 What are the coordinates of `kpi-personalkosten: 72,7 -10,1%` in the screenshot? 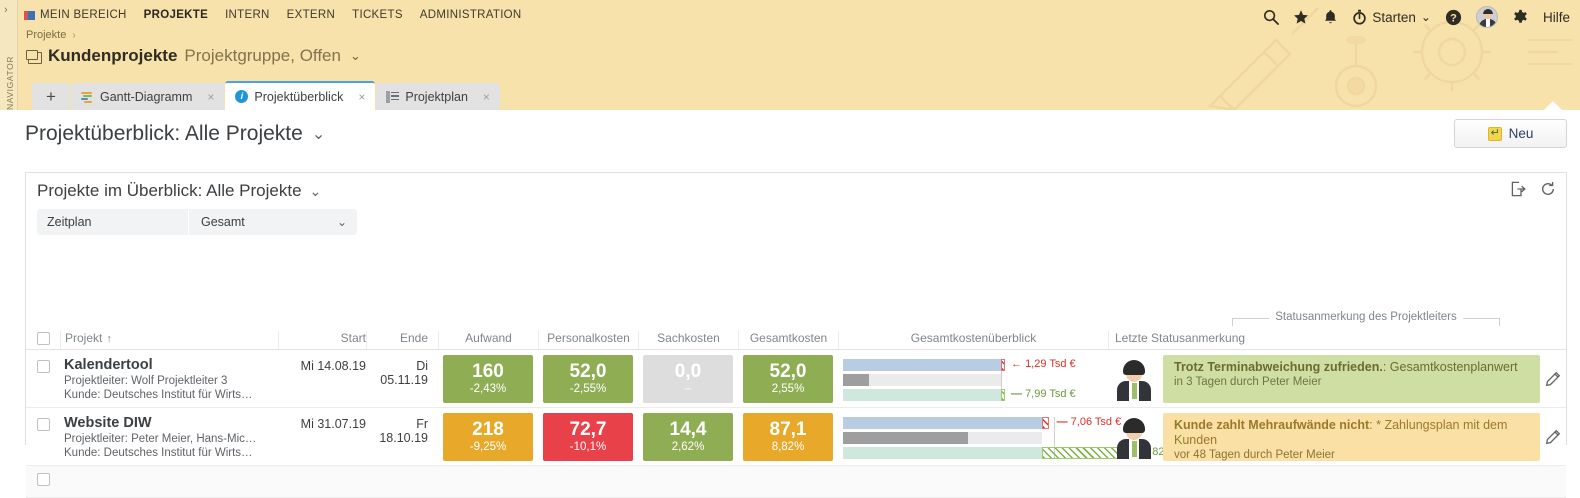 It's located at (588, 436).